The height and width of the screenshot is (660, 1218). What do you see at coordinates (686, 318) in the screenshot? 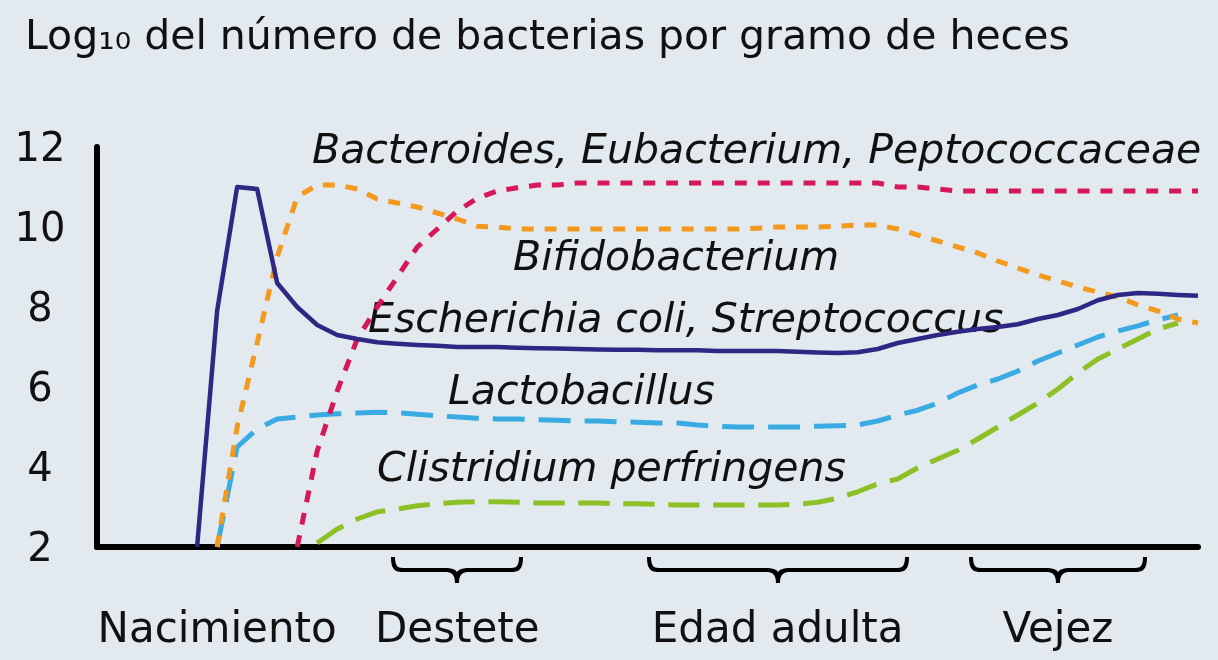
I see `series-label: Escherichia coli, Streptococcus` at bounding box center [686, 318].